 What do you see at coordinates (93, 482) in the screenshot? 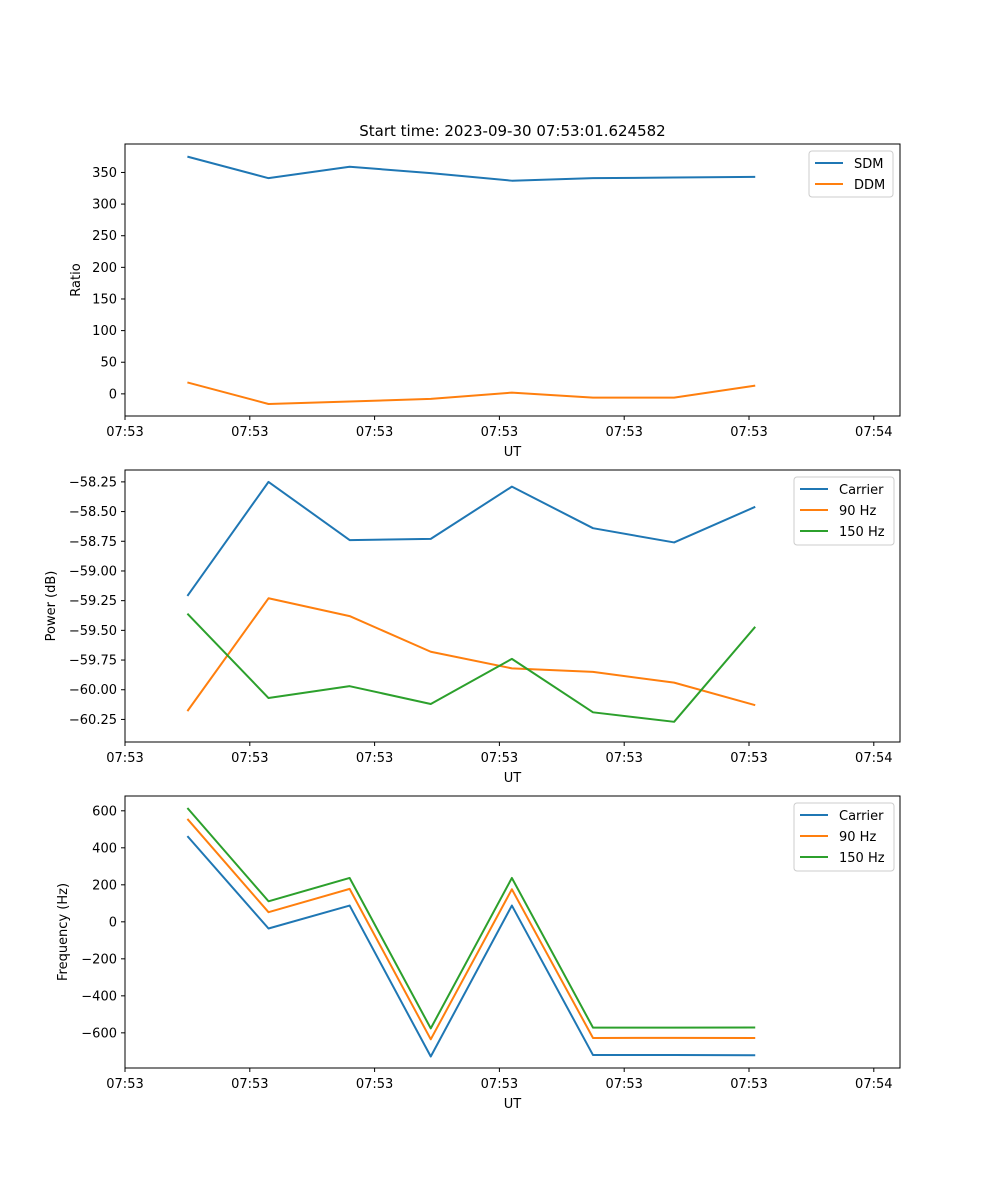
I see `power-y-tick-label: −58.25` at bounding box center [93, 482].